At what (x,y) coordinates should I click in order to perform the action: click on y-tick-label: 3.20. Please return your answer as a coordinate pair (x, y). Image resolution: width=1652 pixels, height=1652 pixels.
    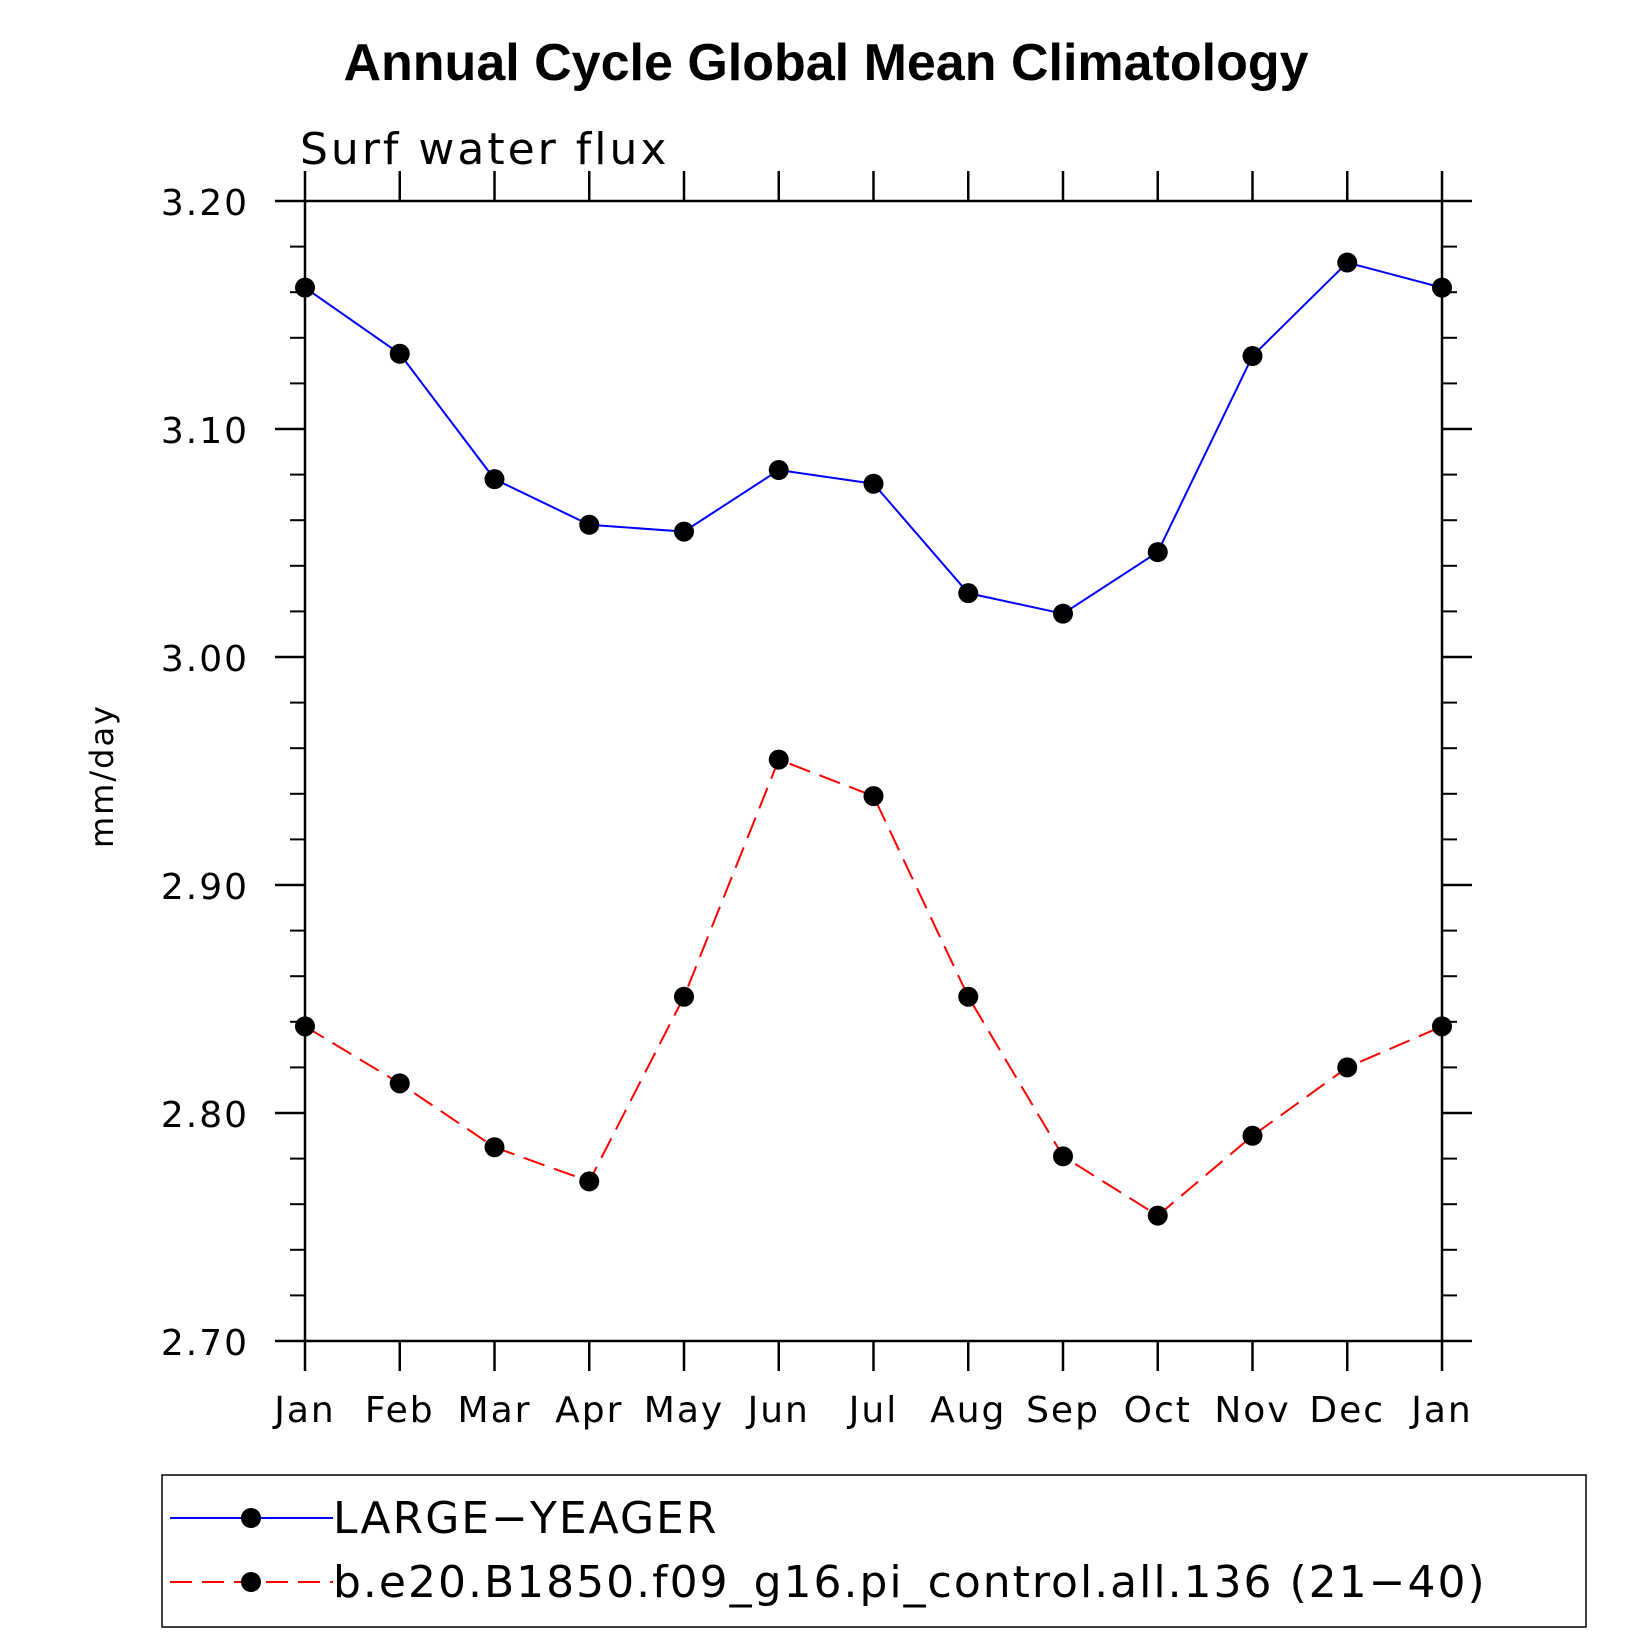
    Looking at the image, I should click on (205, 203).